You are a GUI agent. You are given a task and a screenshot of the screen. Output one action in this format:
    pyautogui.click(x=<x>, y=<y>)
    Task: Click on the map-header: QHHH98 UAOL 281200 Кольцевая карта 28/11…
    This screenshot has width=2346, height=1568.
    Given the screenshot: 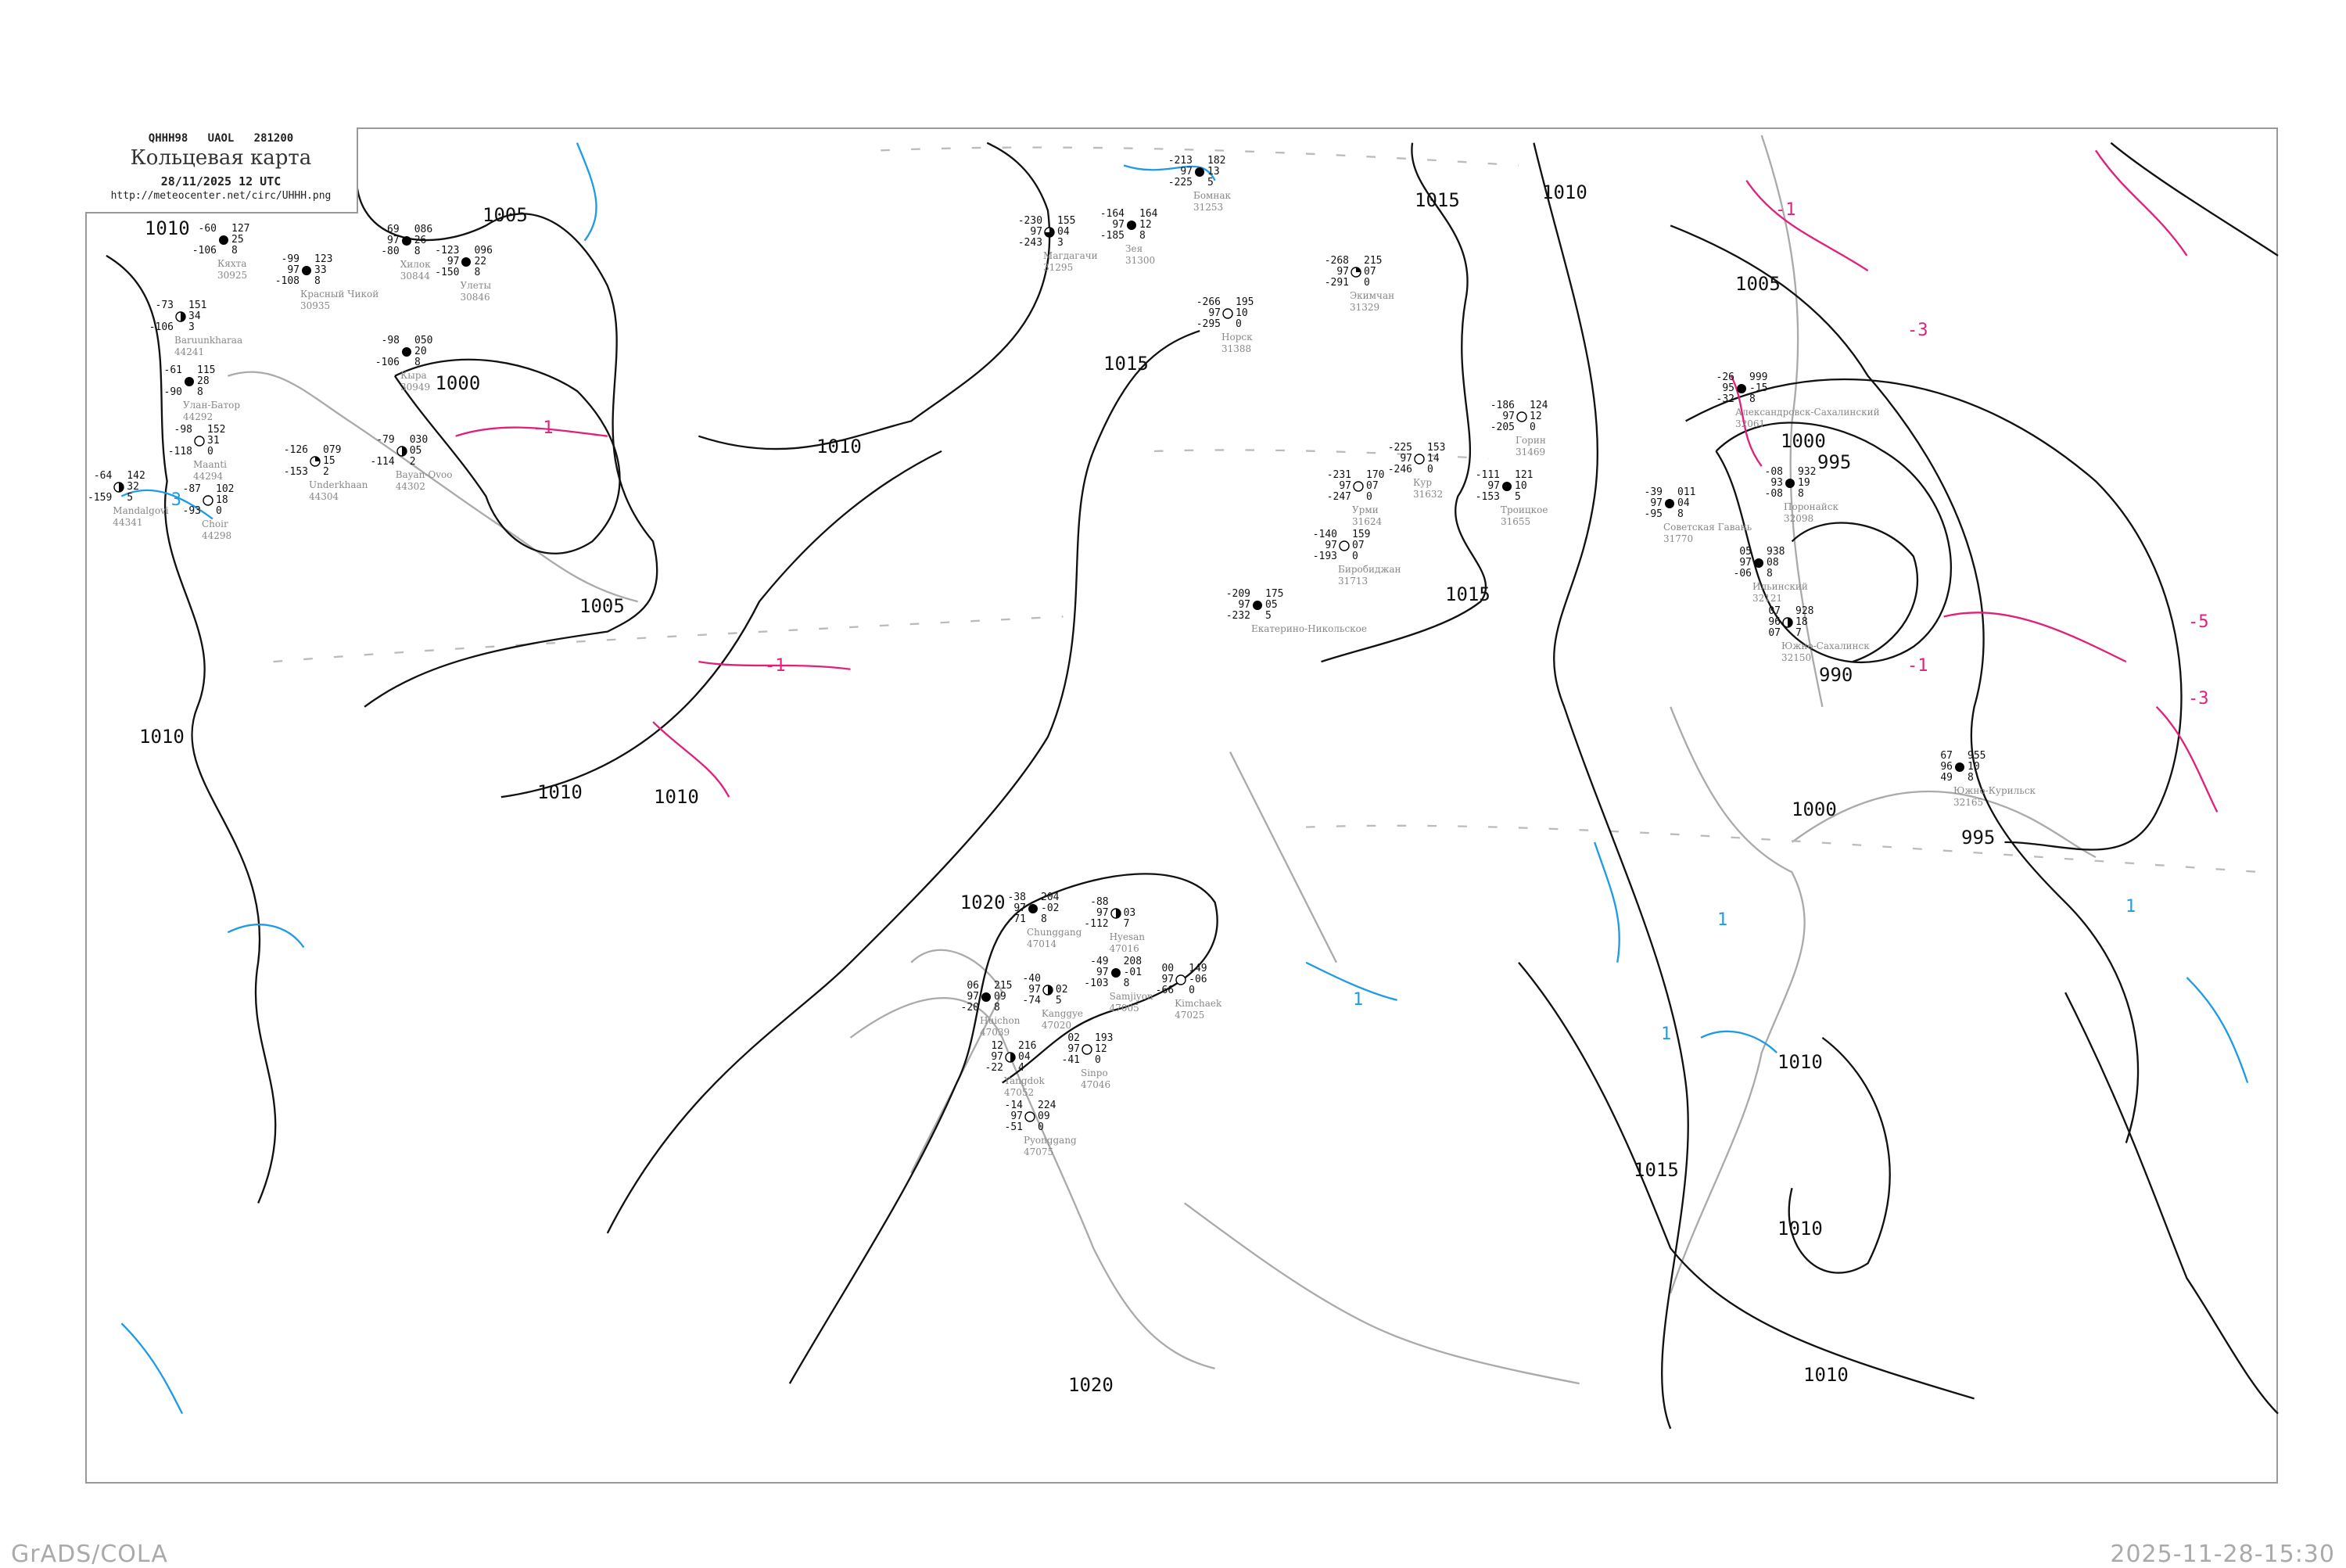 What is the action you would take?
    pyautogui.click(x=221, y=170)
    